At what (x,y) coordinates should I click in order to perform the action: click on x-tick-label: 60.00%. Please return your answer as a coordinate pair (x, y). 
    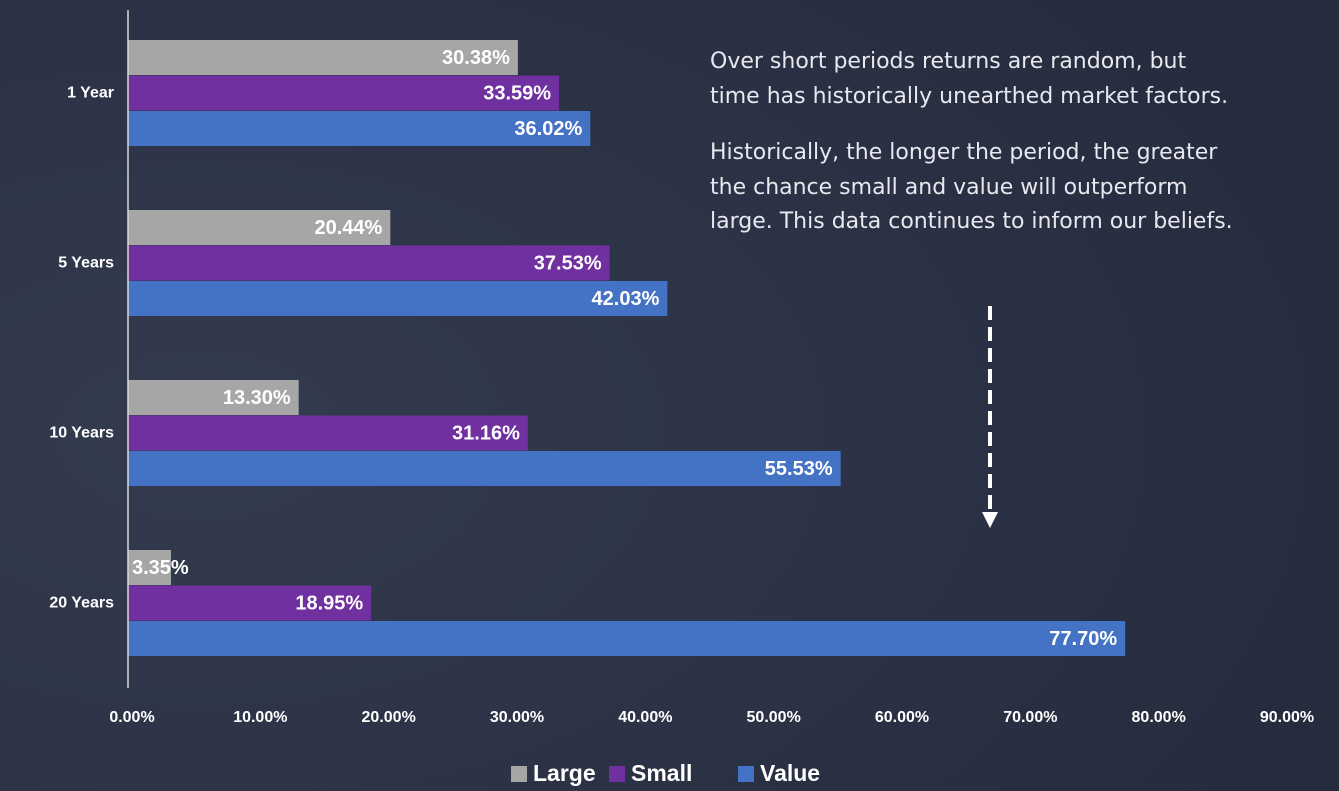
    Looking at the image, I should click on (902, 717).